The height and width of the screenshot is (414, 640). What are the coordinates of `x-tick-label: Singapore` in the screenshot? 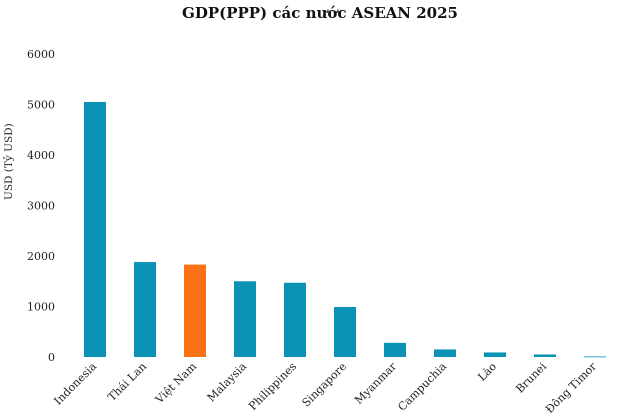 It's located at (325, 385).